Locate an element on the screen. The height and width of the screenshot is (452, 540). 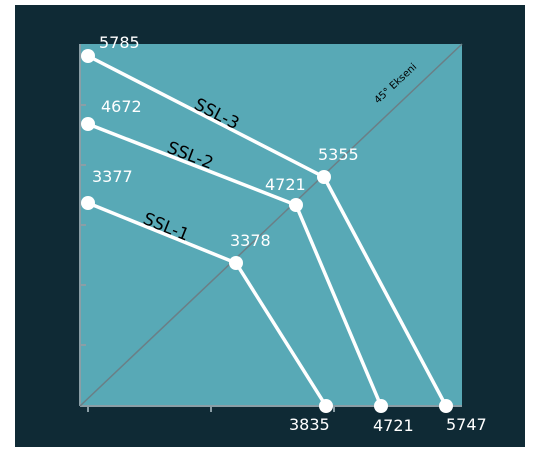
x-axis-ticks is located at coordinates (211, 409).